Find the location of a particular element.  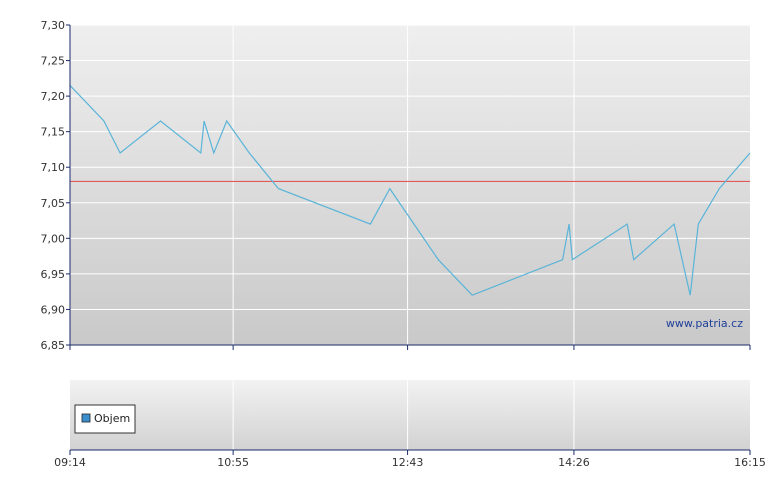

volume-grid is located at coordinates (403, 415).